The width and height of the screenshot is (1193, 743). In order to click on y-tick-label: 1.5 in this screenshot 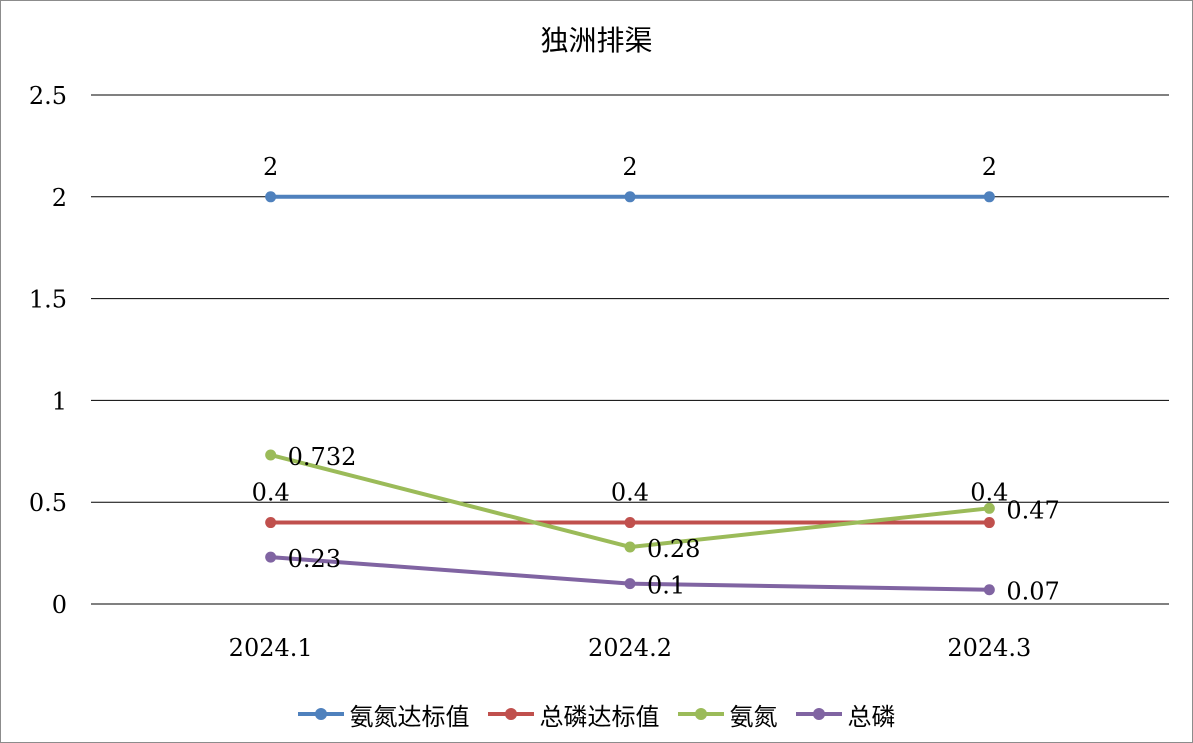, I will do `click(48, 300)`.